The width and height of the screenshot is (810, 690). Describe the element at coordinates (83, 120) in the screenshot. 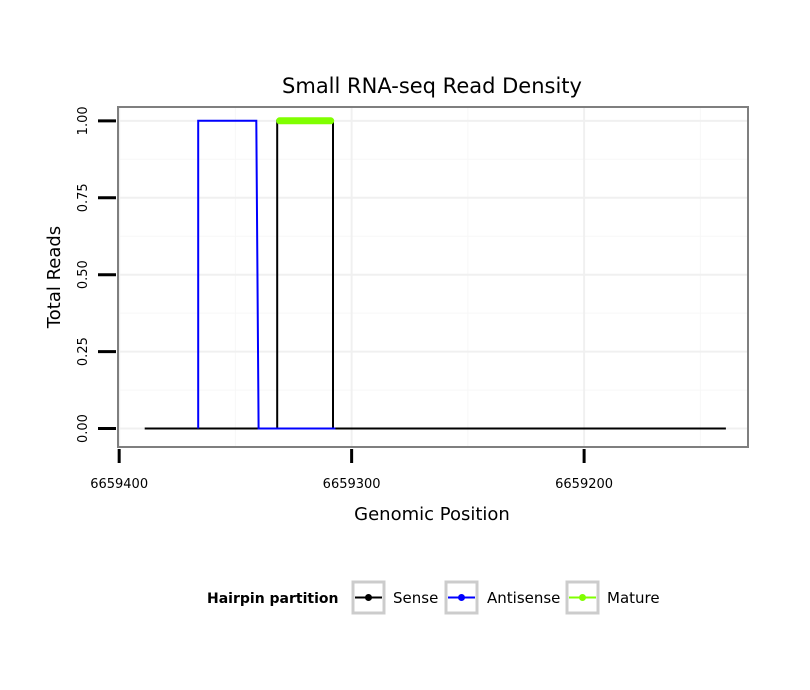

I see `y-tick-label: 1.00` at that location.